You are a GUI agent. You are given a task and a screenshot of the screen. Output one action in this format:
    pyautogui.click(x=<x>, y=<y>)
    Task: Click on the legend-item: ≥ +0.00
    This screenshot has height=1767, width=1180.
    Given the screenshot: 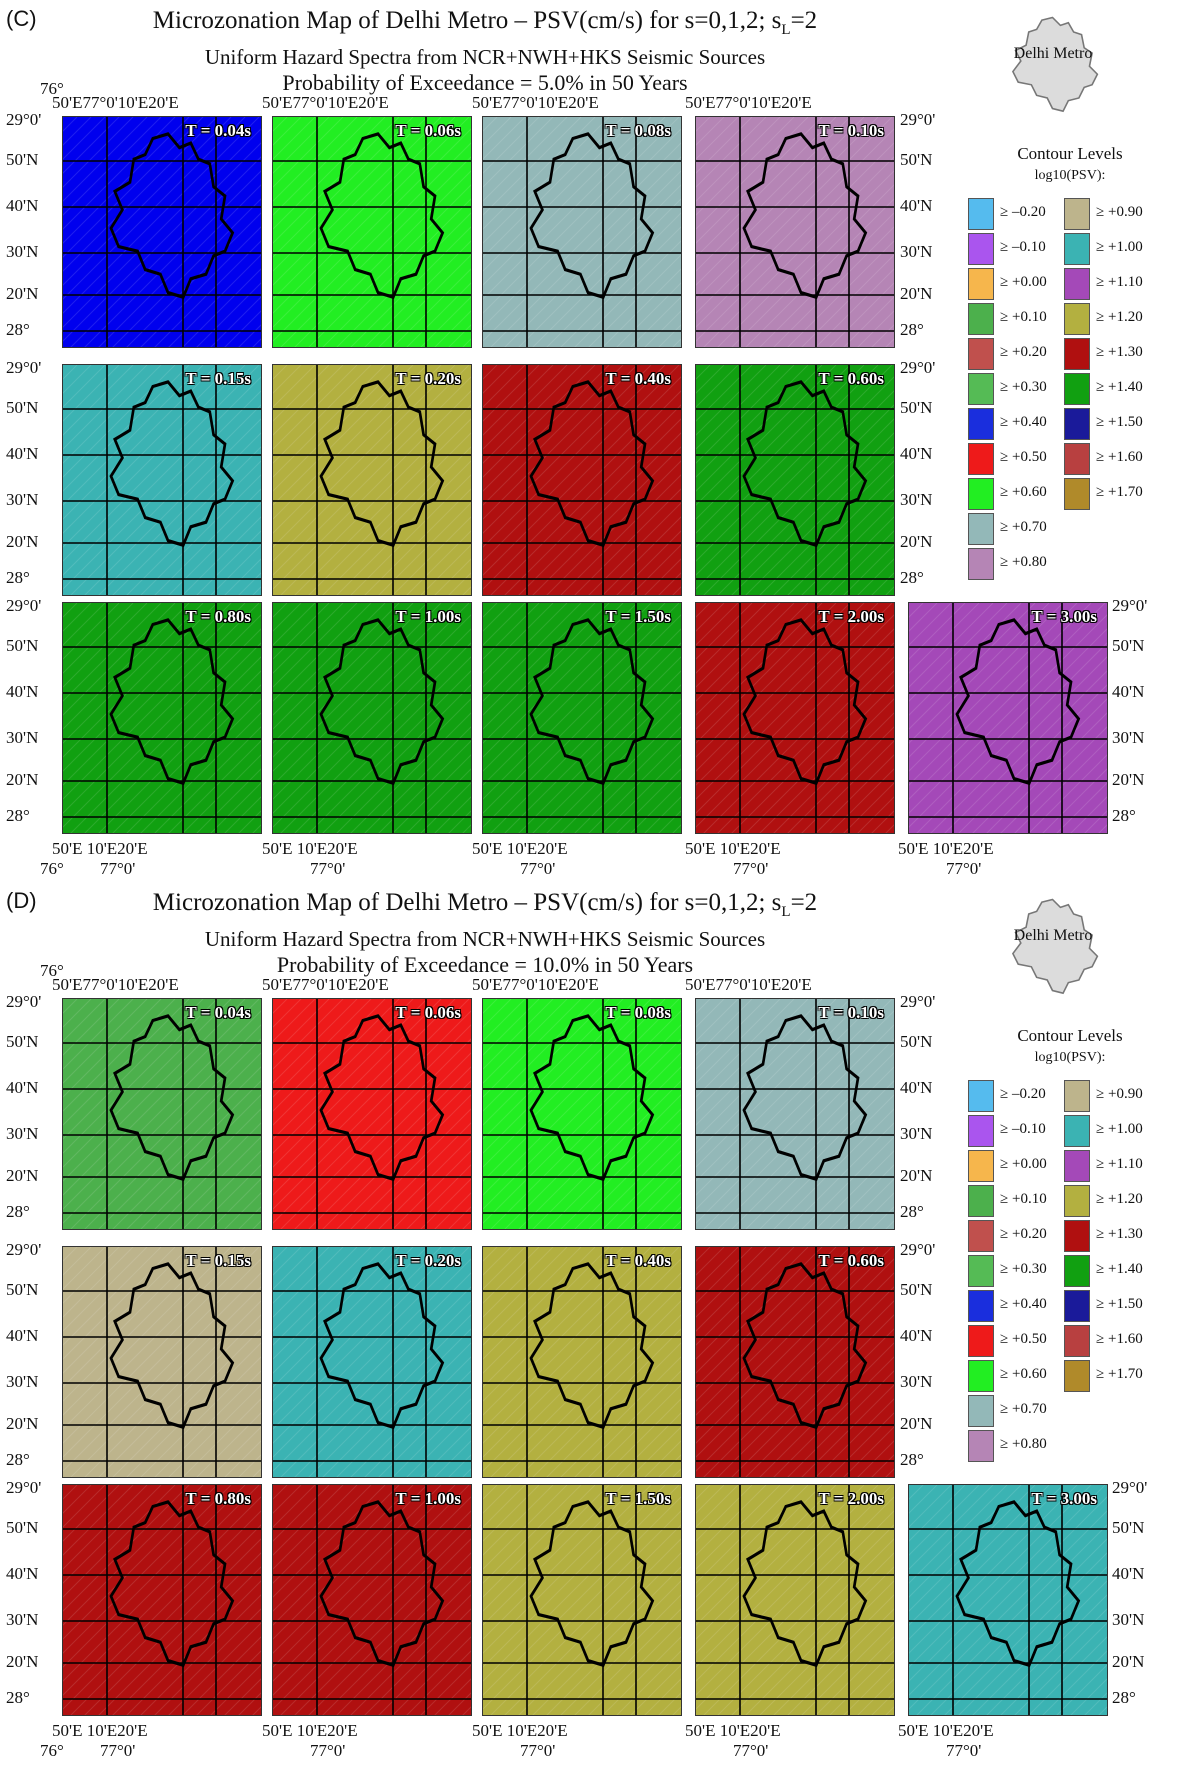 What is the action you would take?
    pyautogui.click(x=1028, y=1166)
    